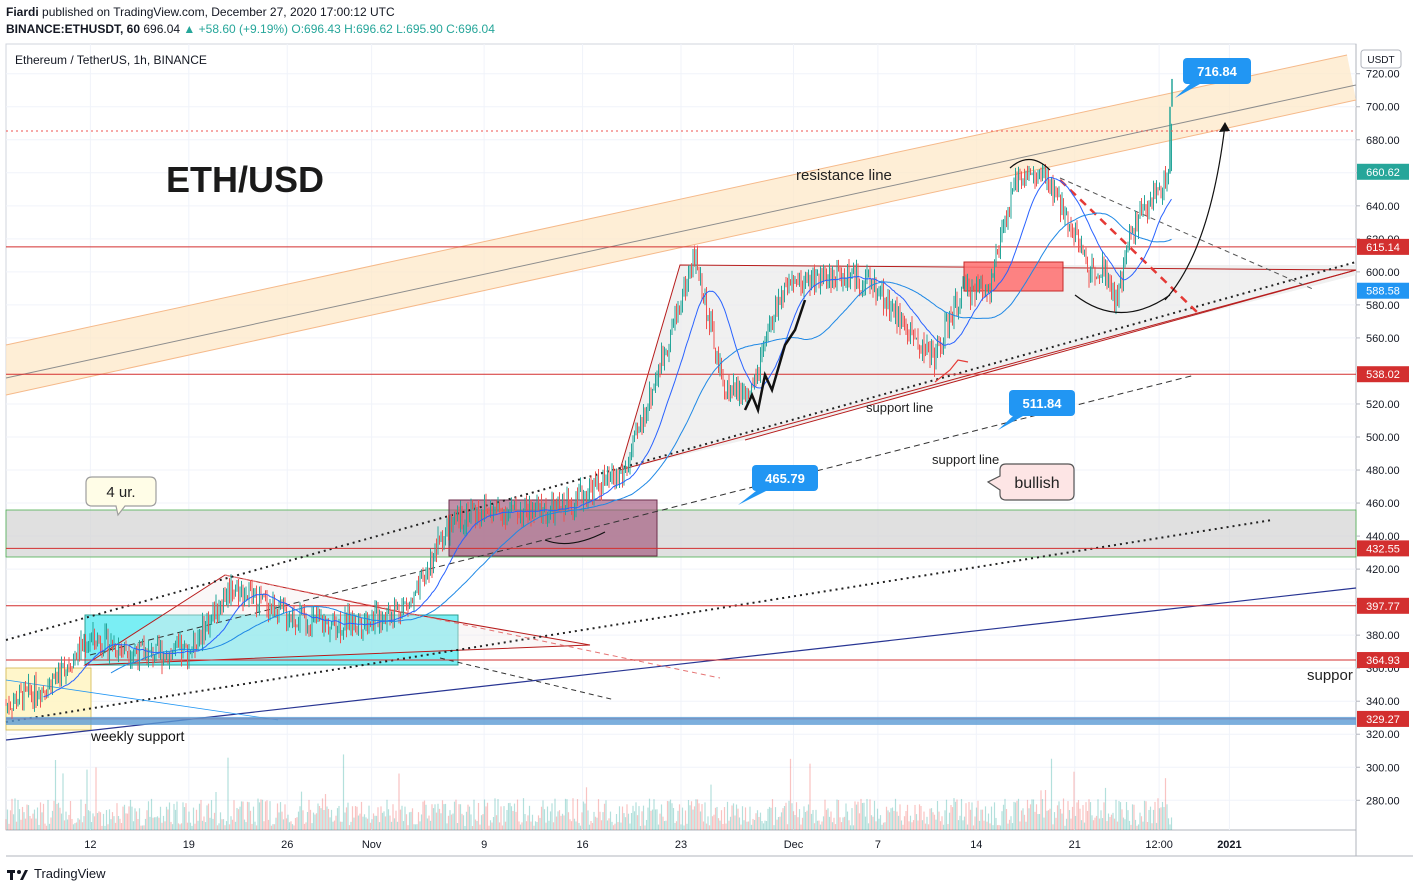  I want to click on red-small-arrow, so click(951, 371).